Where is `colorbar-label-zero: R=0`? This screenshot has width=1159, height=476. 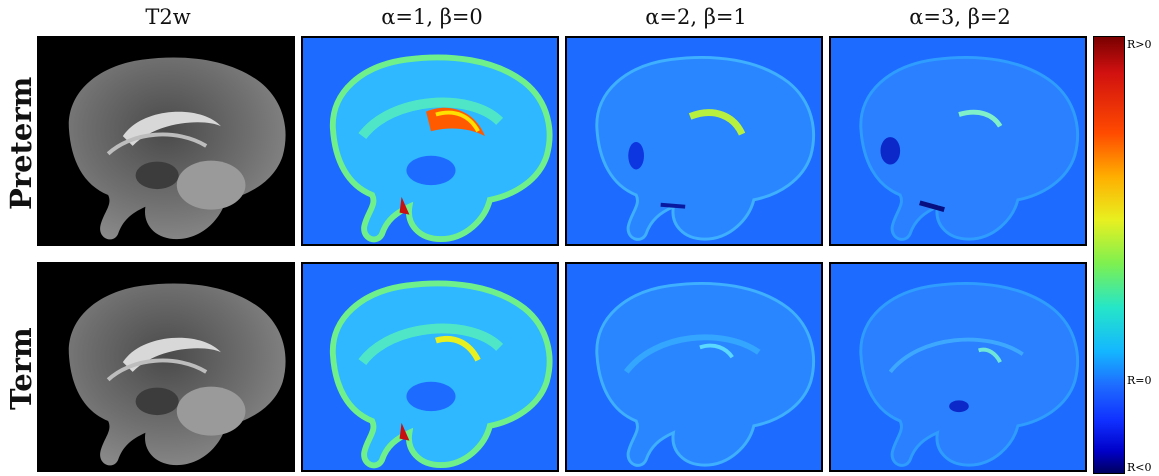 colorbar-label-zero: R=0 is located at coordinates (1139, 380).